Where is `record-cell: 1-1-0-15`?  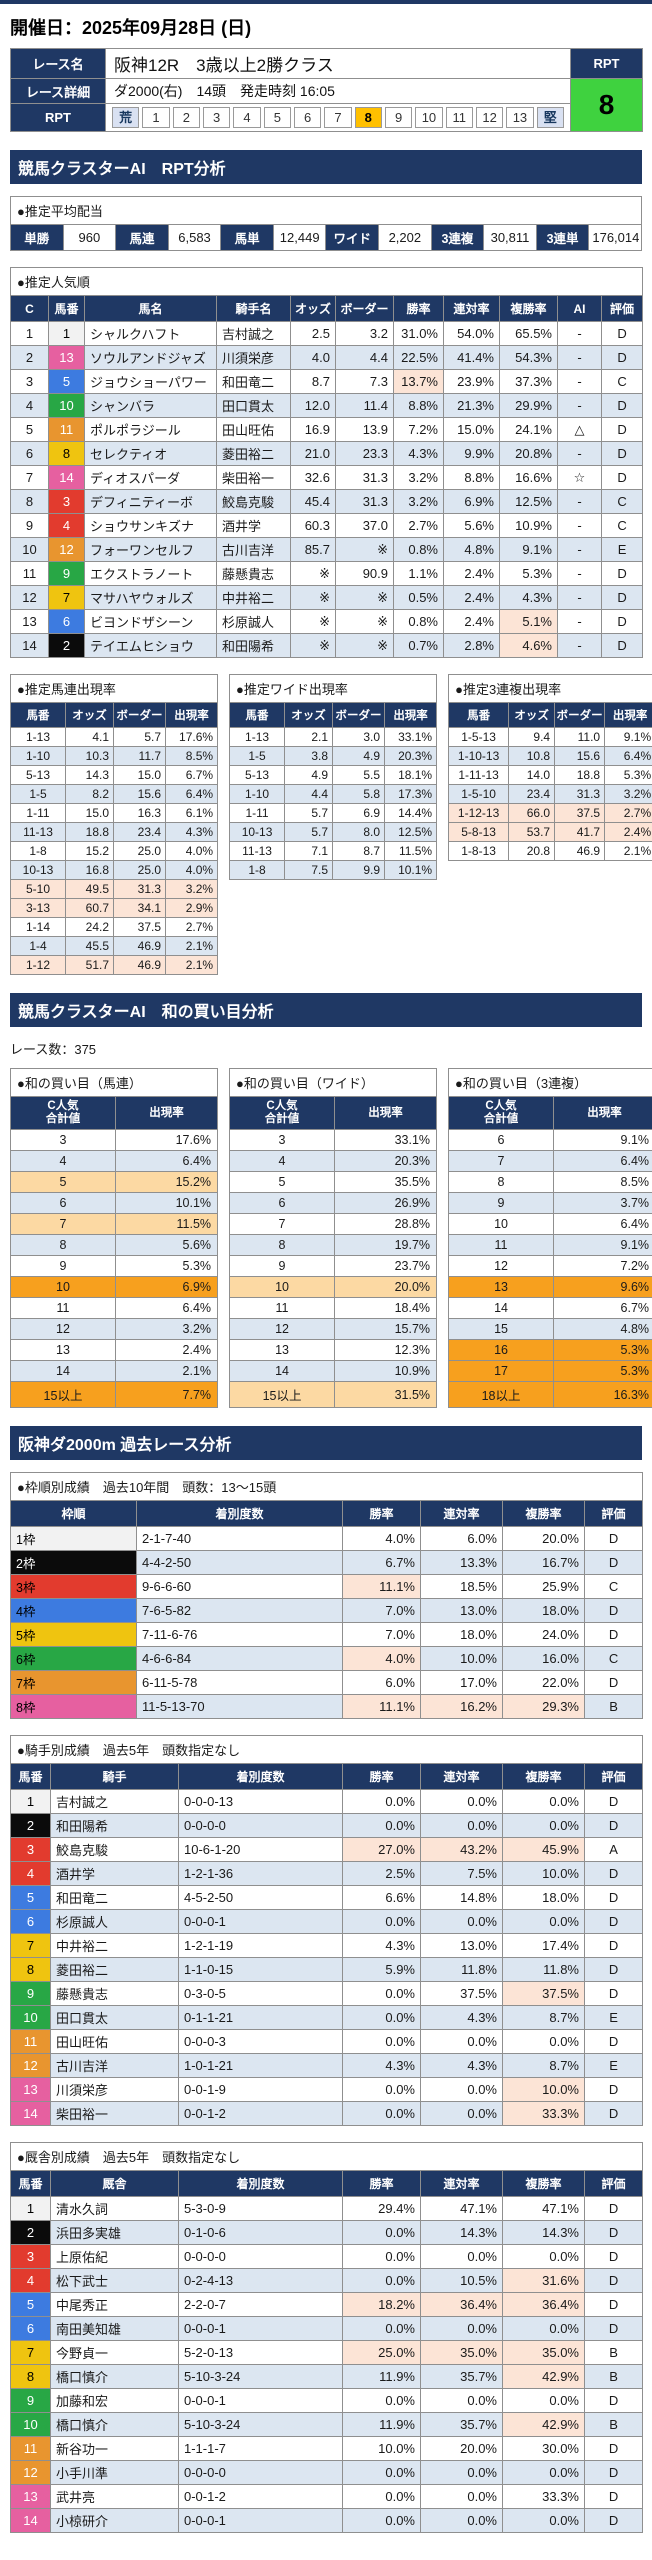
record-cell: 1-1-0-15 is located at coordinates (260, 1969).